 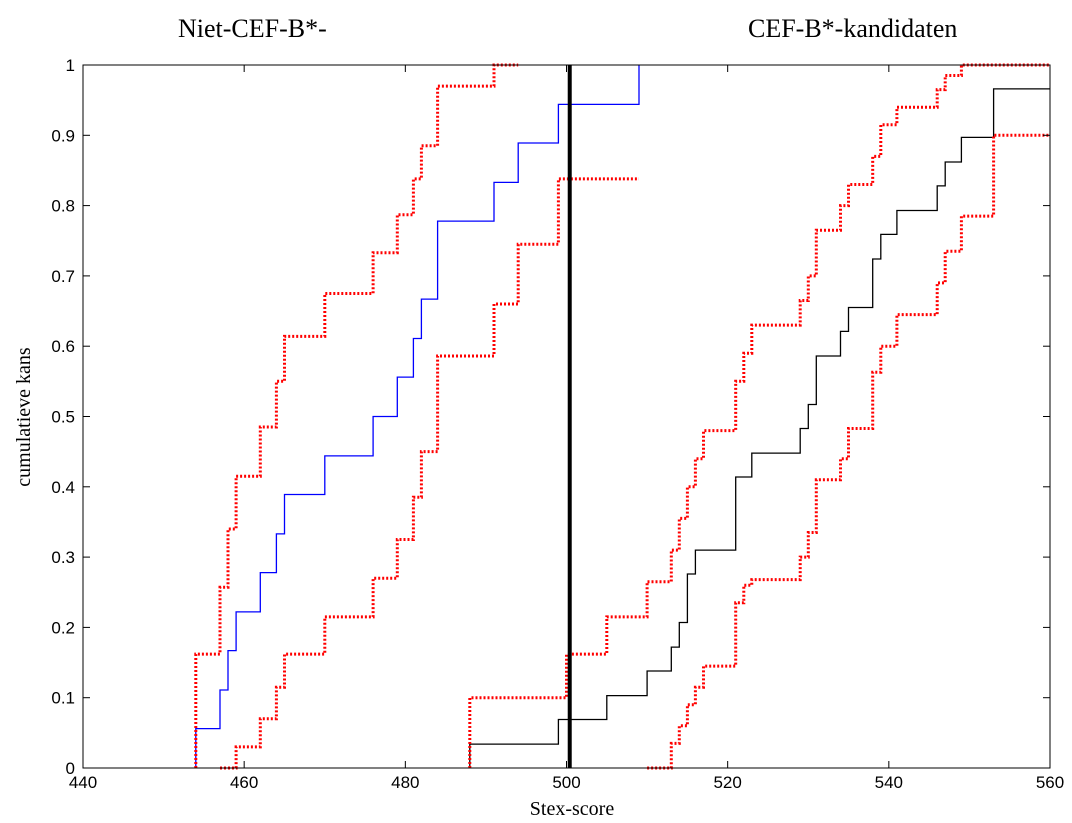 What do you see at coordinates (244, 782) in the screenshot?
I see `x-tick-label: 460` at bounding box center [244, 782].